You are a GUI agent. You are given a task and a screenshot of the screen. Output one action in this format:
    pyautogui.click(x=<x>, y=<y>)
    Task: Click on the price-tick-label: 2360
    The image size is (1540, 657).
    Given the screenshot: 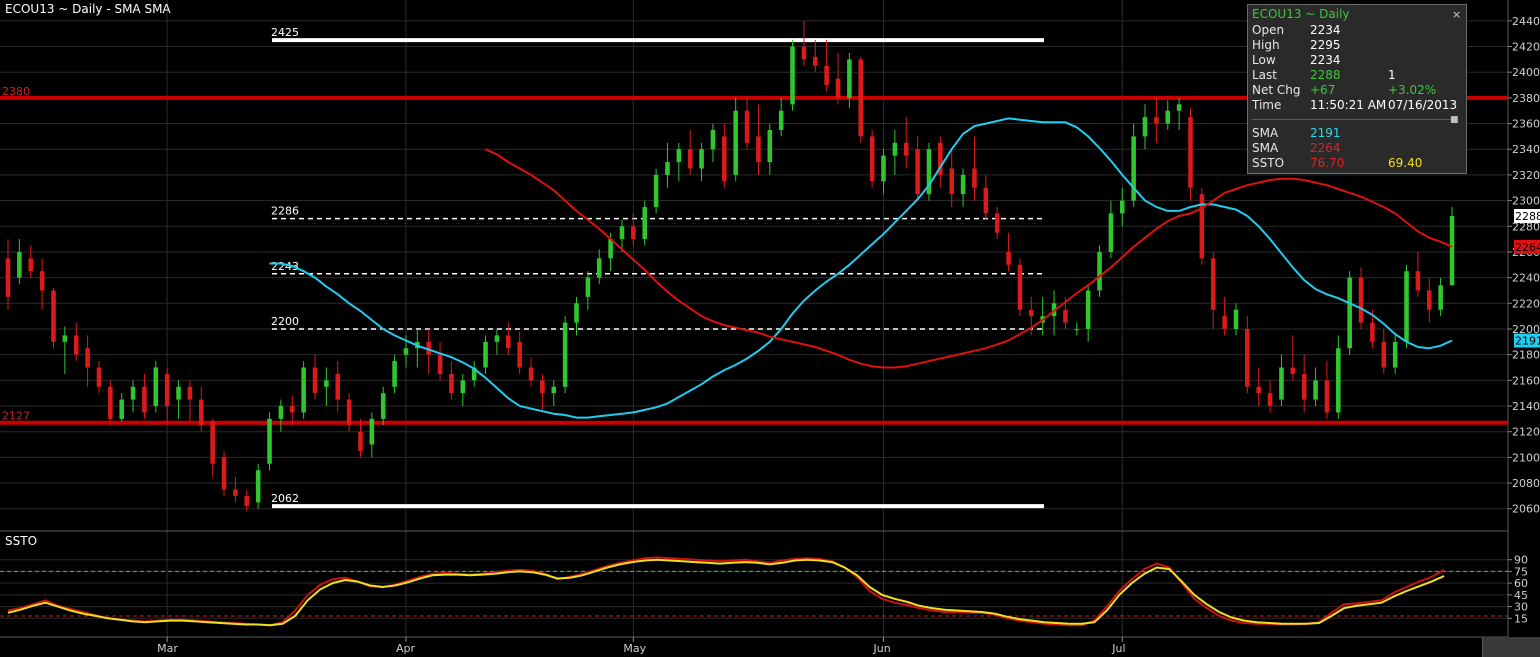 What is the action you would take?
    pyautogui.click(x=1526, y=124)
    